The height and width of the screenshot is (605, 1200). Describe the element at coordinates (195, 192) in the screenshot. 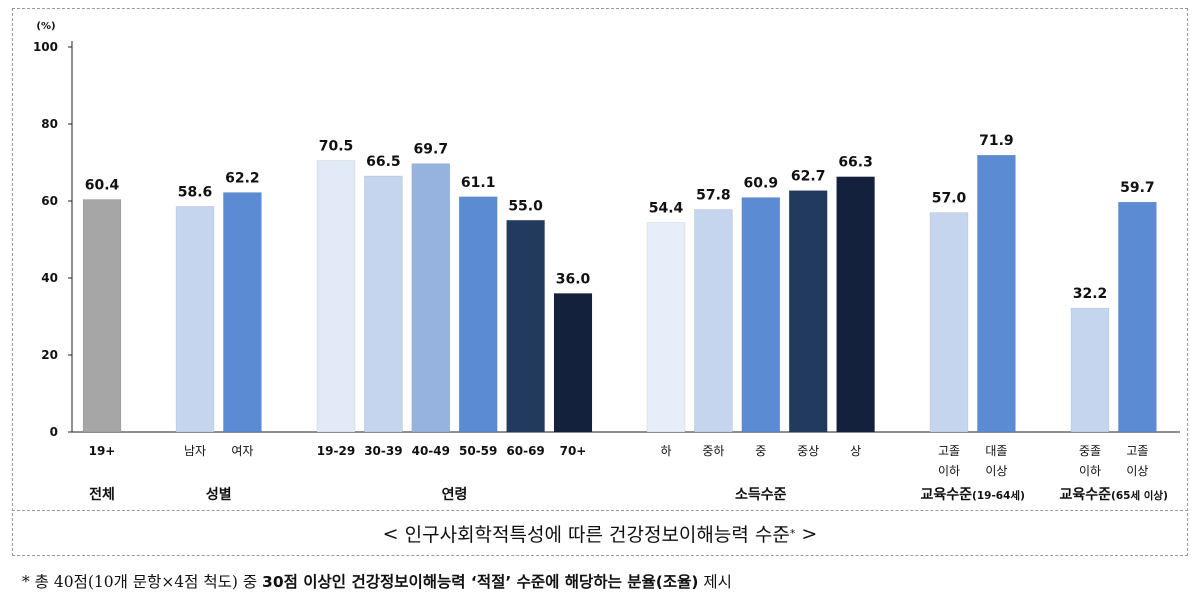

I see `bar-value-label: 58.6` at that location.